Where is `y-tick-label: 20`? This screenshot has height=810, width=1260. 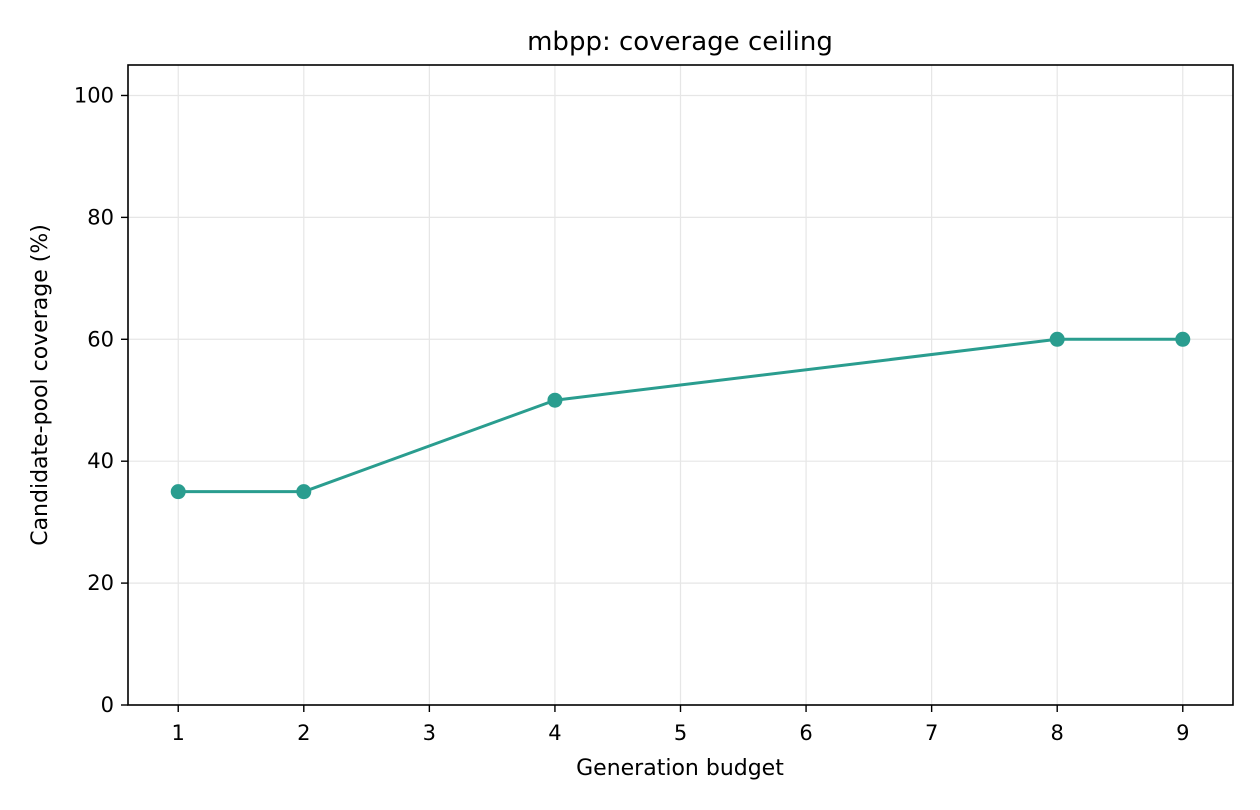 y-tick-label: 20 is located at coordinates (100, 583).